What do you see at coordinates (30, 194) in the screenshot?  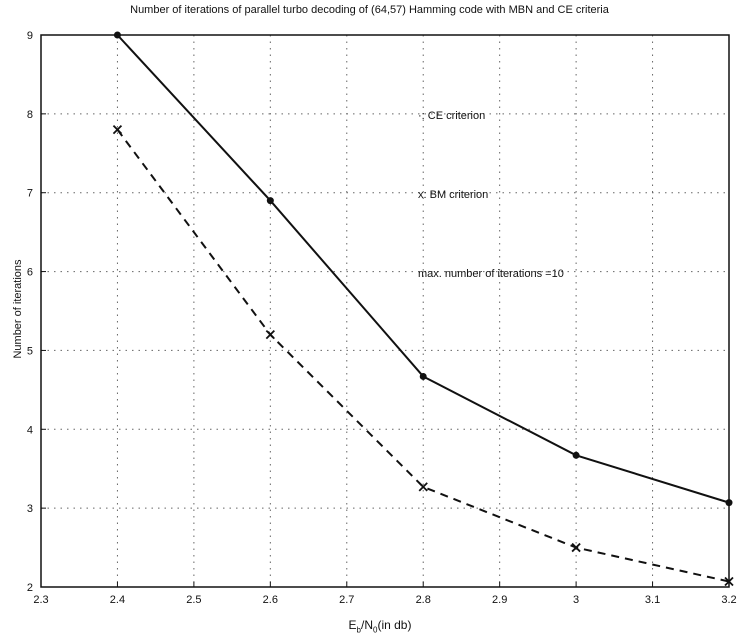 I see `y-tick-label: 7` at bounding box center [30, 194].